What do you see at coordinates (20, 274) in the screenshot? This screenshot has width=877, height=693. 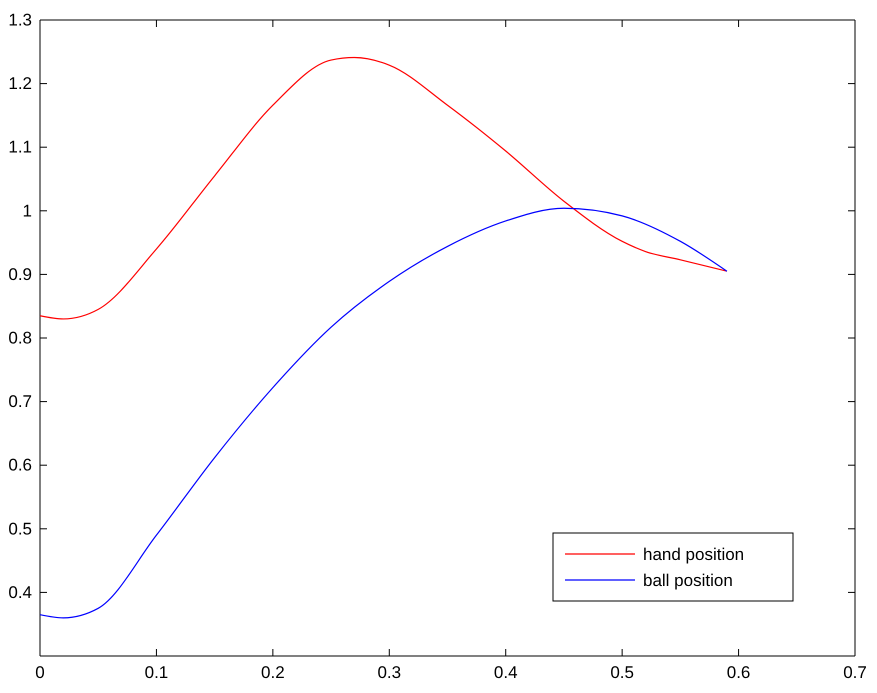 I see `y-tick-label: 0.9` at bounding box center [20, 274].